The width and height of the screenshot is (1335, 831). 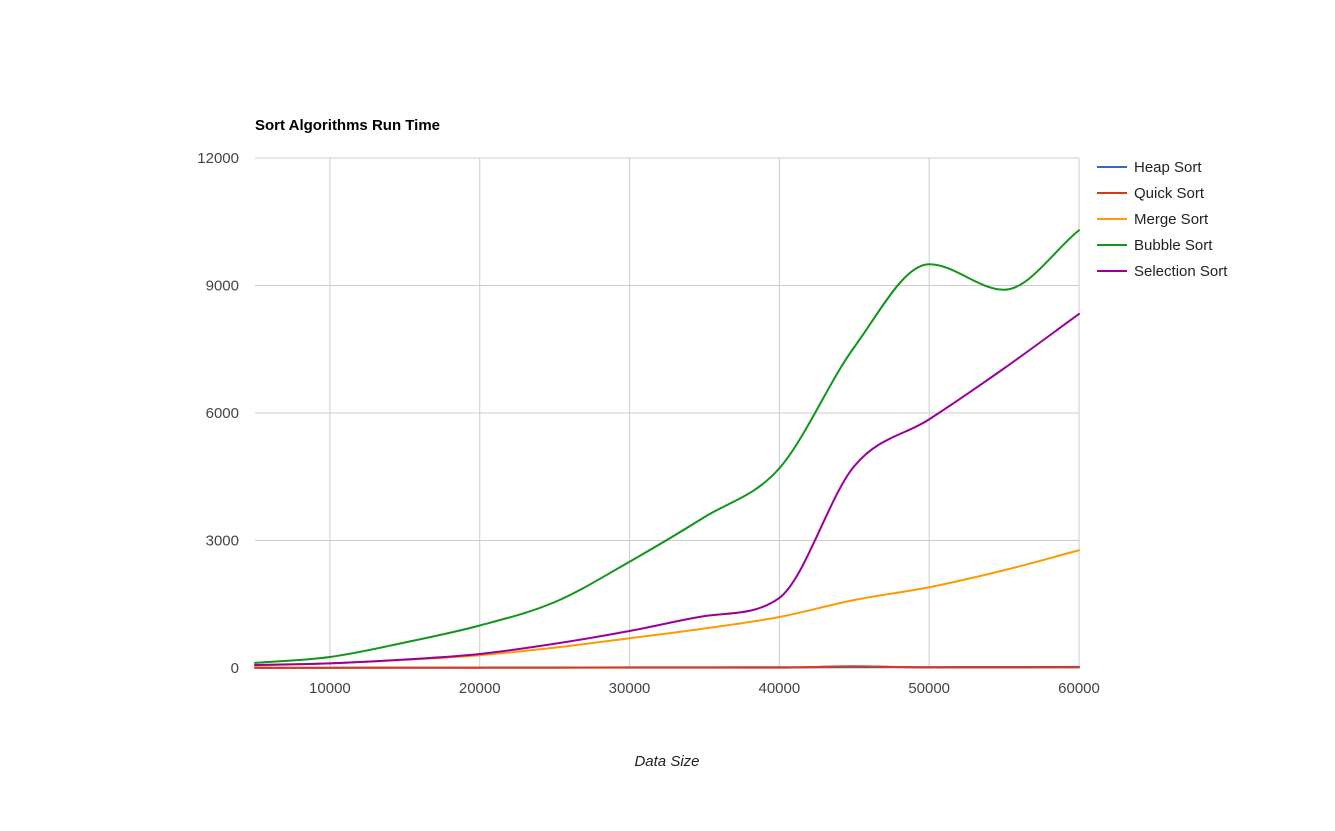 What do you see at coordinates (1181, 271) in the screenshot?
I see `legend-label: Selection Sort` at bounding box center [1181, 271].